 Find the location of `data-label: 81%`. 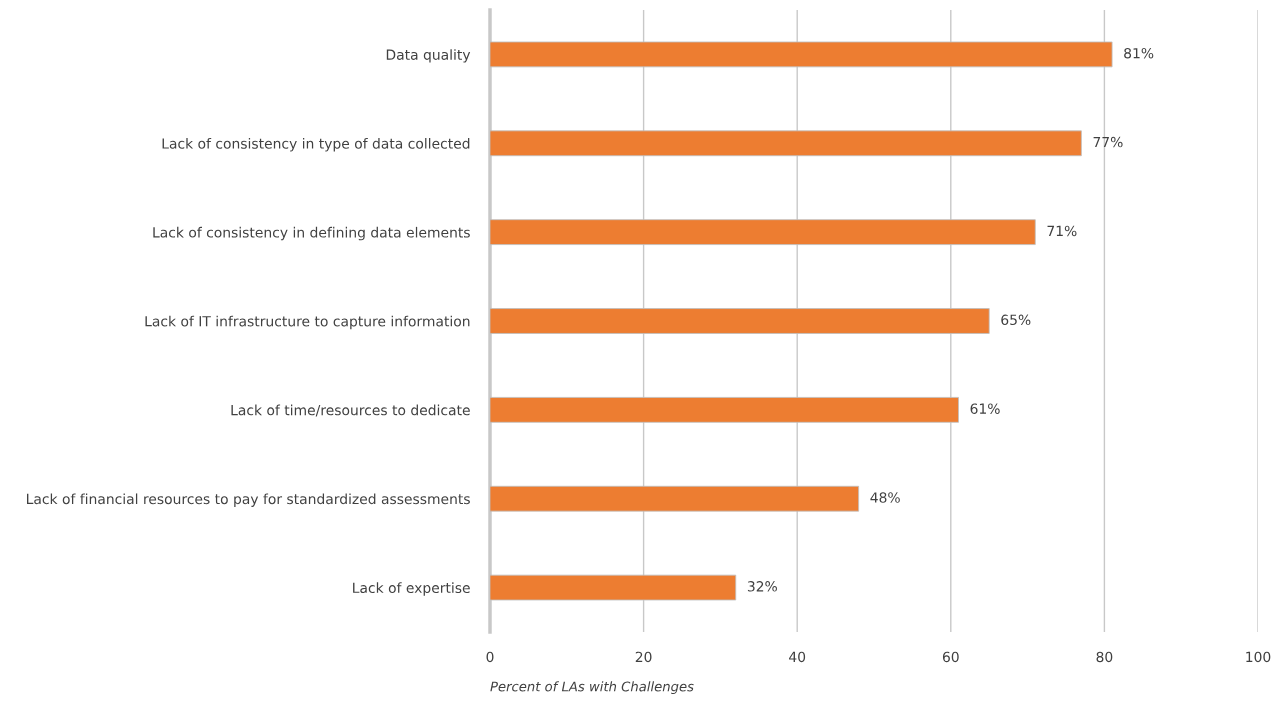

data-label: 81% is located at coordinates (1139, 53).